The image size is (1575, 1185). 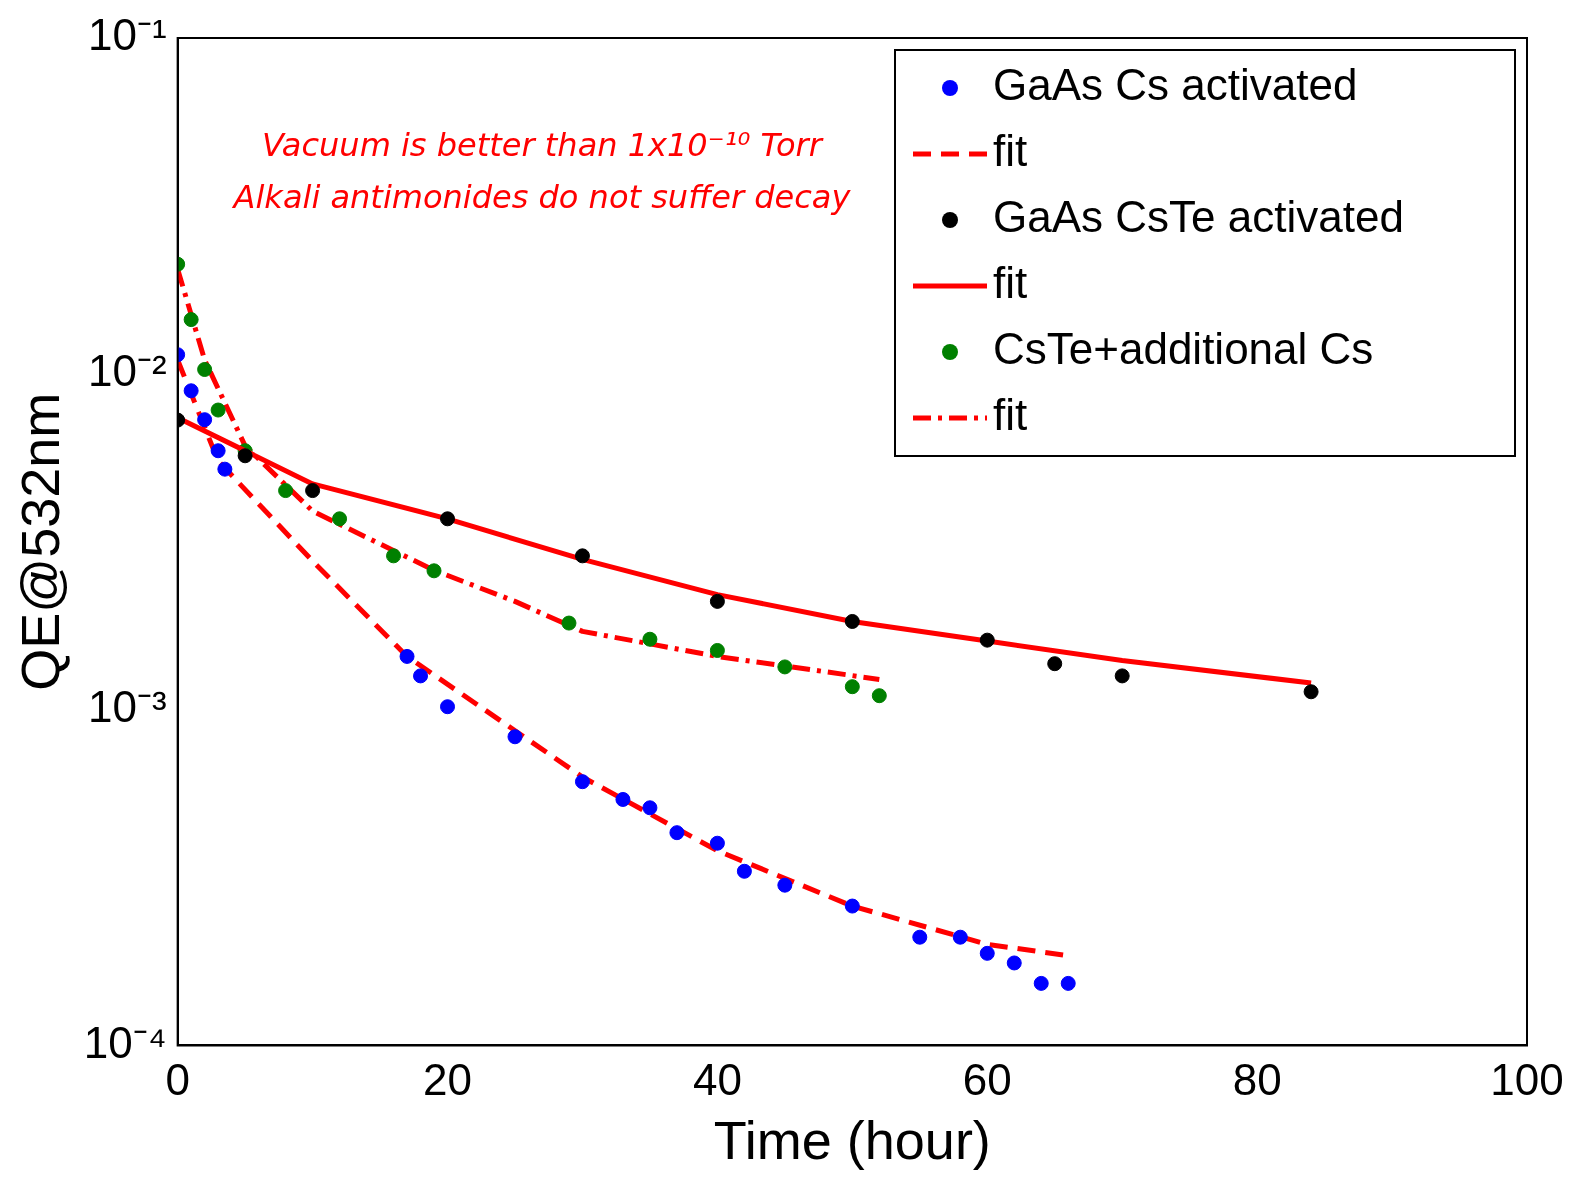 I want to click on x-tick-label: 0, so click(x=177, y=1079).